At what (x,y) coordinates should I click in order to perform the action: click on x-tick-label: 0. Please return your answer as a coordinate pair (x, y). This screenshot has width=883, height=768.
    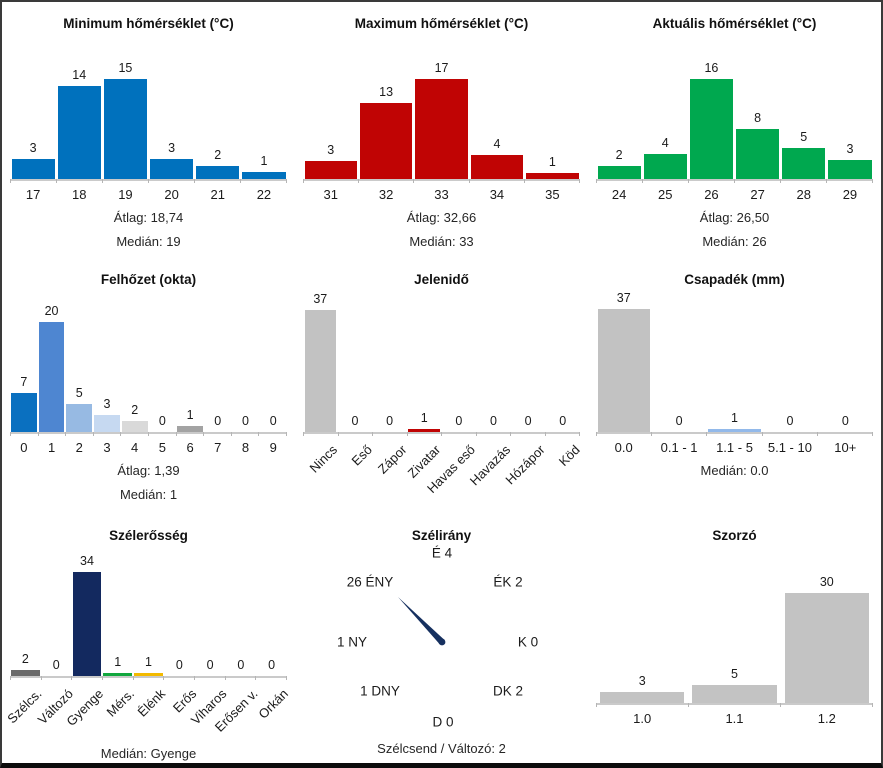
    Looking at the image, I should click on (24, 447).